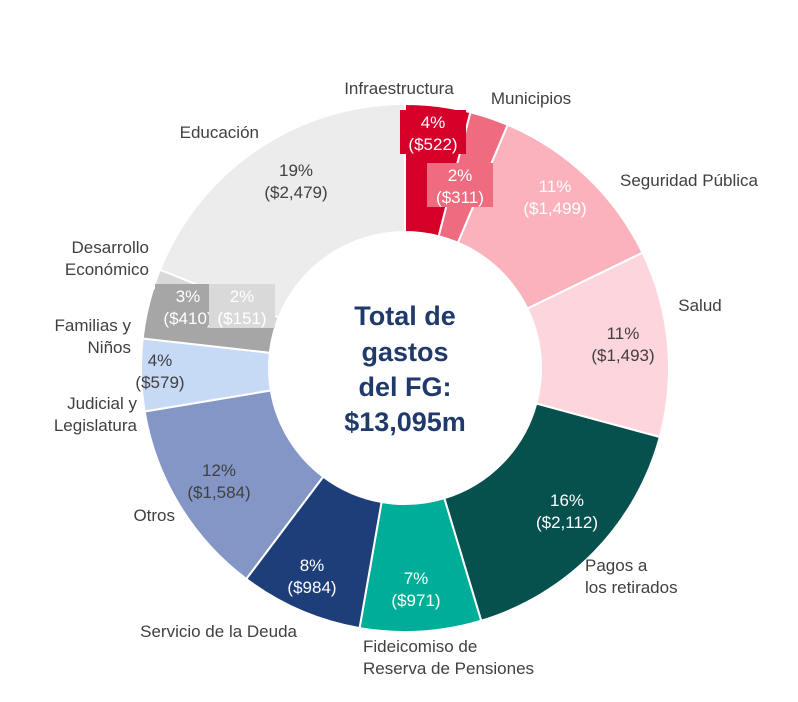  Describe the element at coordinates (405, 422) in the screenshot. I see `center-label-line-4: $13,095m` at that location.